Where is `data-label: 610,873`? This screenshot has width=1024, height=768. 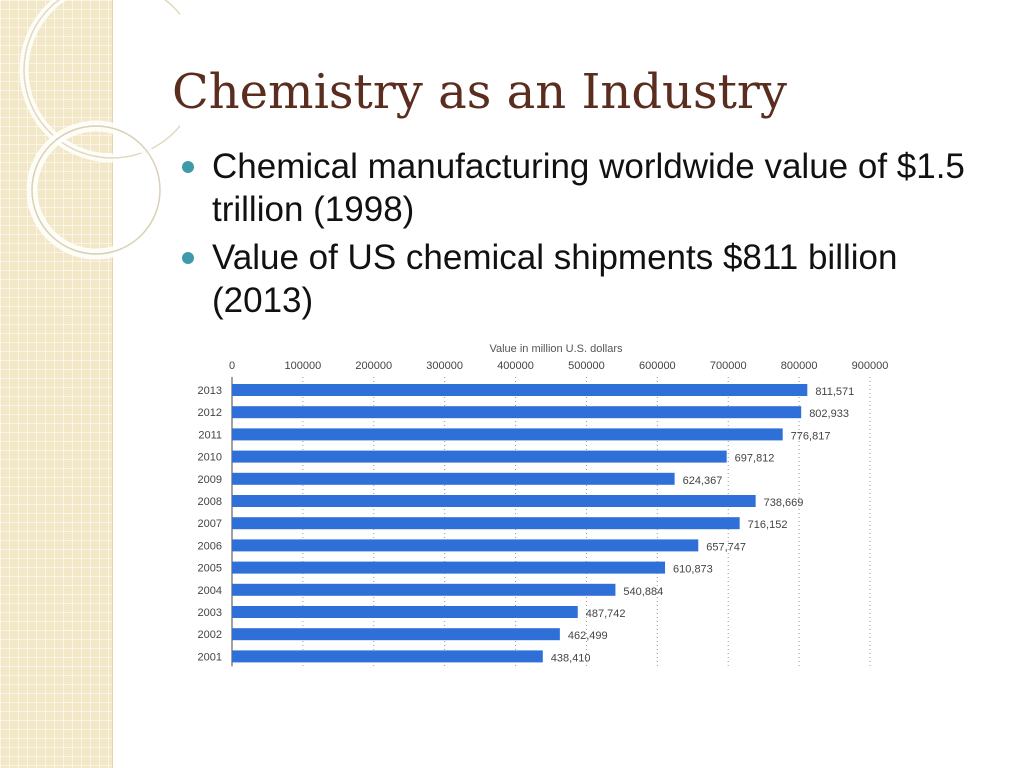
data-label: 610,873 is located at coordinates (693, 570).